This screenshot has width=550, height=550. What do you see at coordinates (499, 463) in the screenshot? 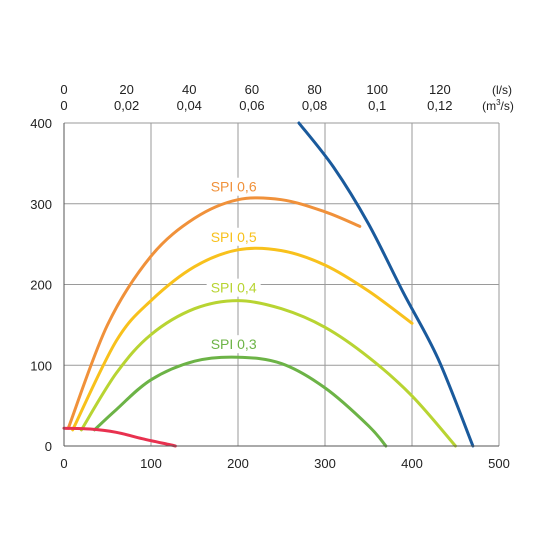
I see `x-tick-label: 500` at bounding box center [499, 463].